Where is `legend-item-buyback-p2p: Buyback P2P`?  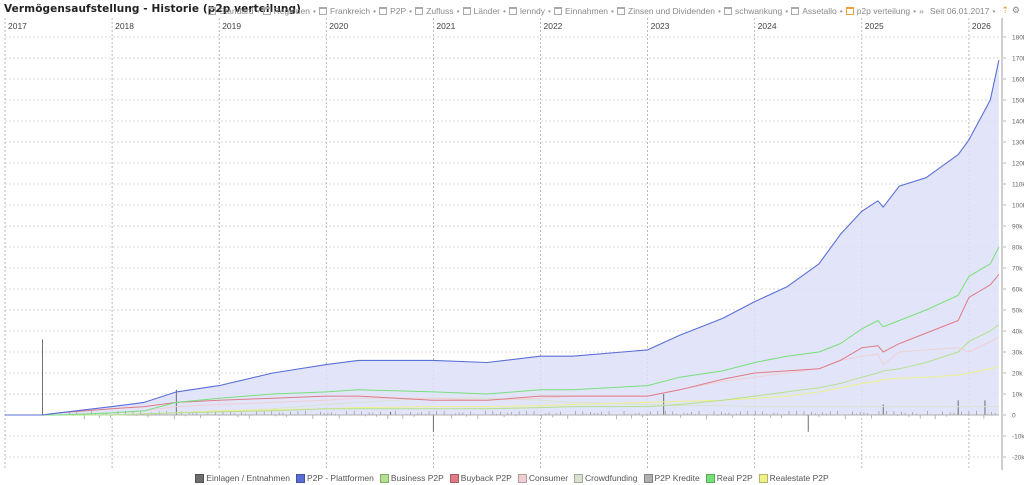
legend-item-buyback-p2p: Buyback P2P is located at coordinates (480, 478).